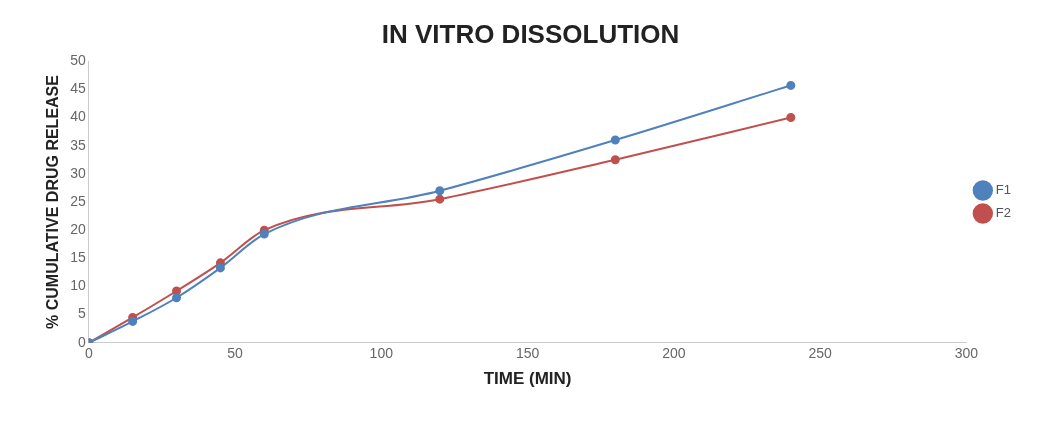  Describe the element at coordinates (530, 33) in the screenshot. I see `chart-title: IN VITRO DISSOLUTION` at that location.